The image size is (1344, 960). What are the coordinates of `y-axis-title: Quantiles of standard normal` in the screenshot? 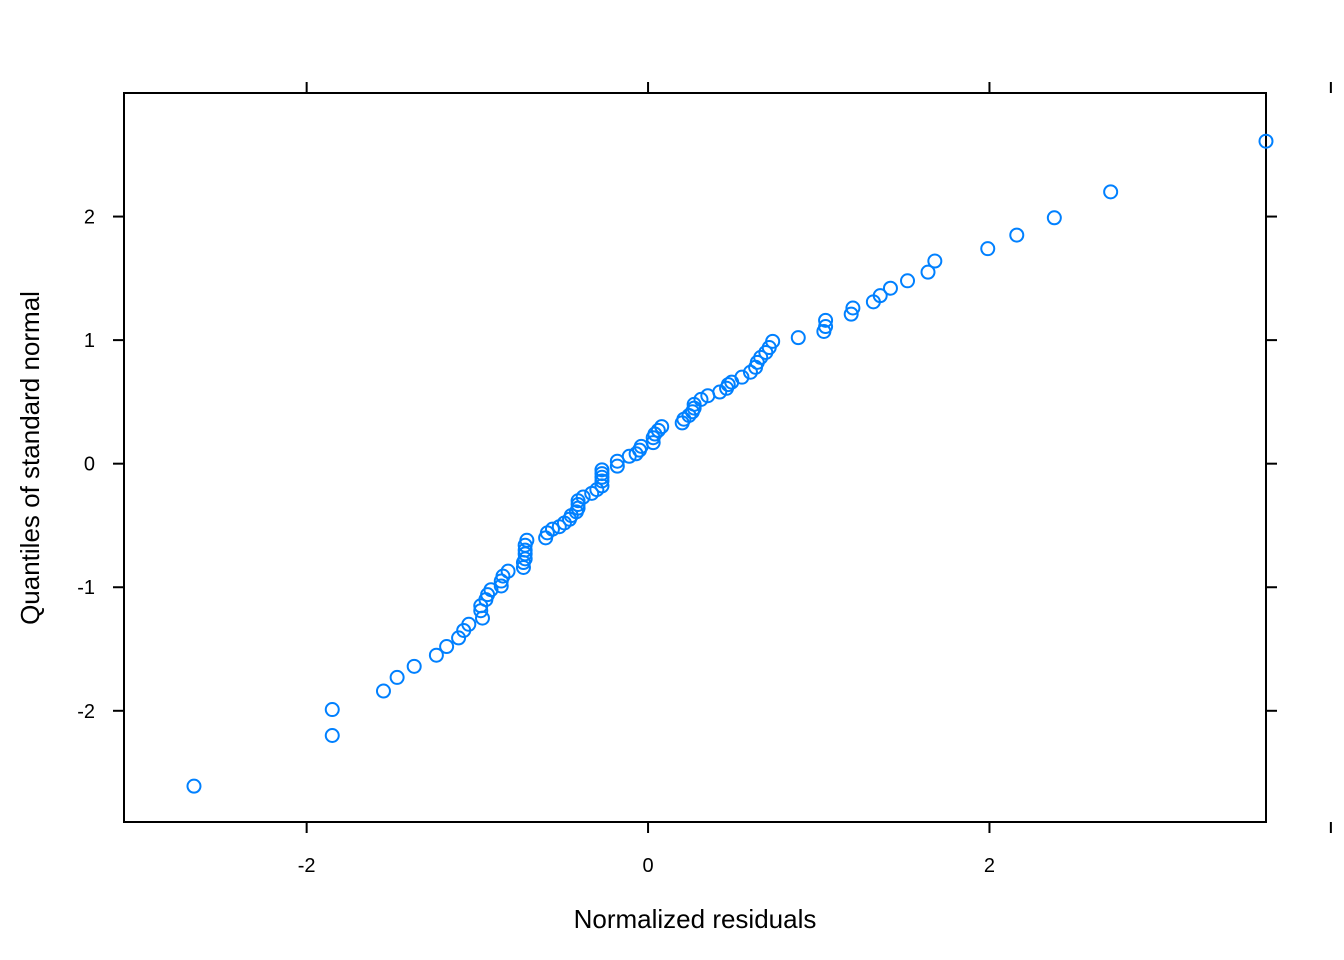 It's located at (30, 458).